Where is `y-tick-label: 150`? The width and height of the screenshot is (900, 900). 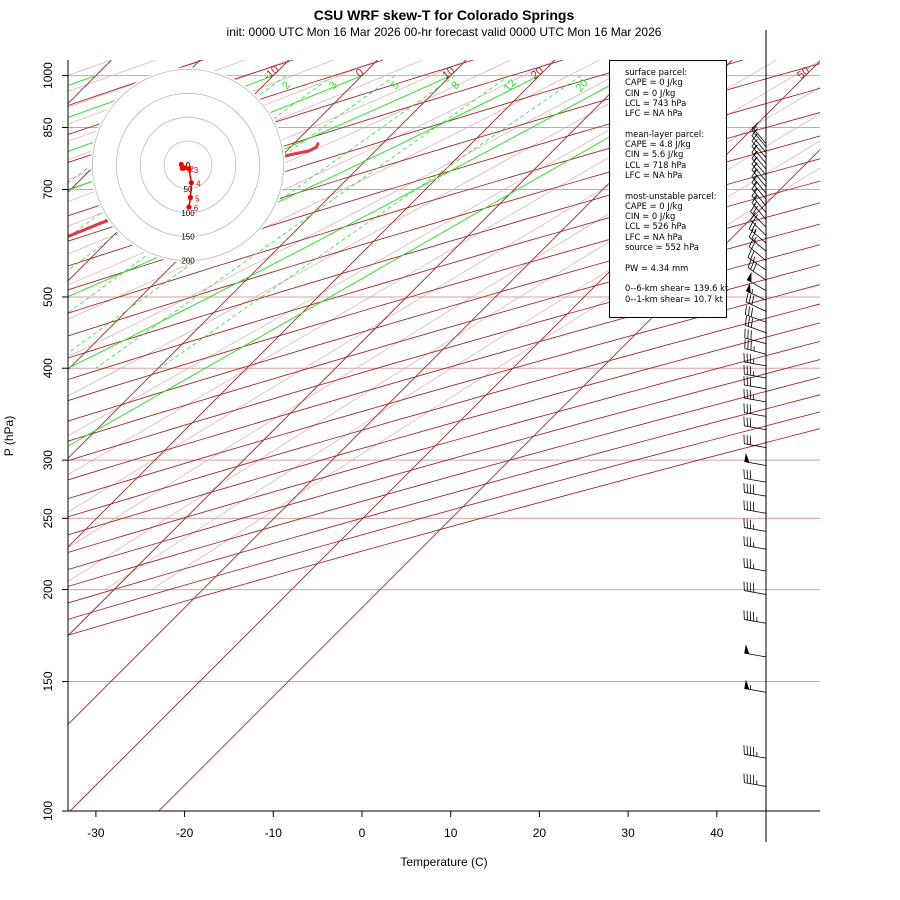 y-tick-label: 150 is located at coordinates (48, 681).